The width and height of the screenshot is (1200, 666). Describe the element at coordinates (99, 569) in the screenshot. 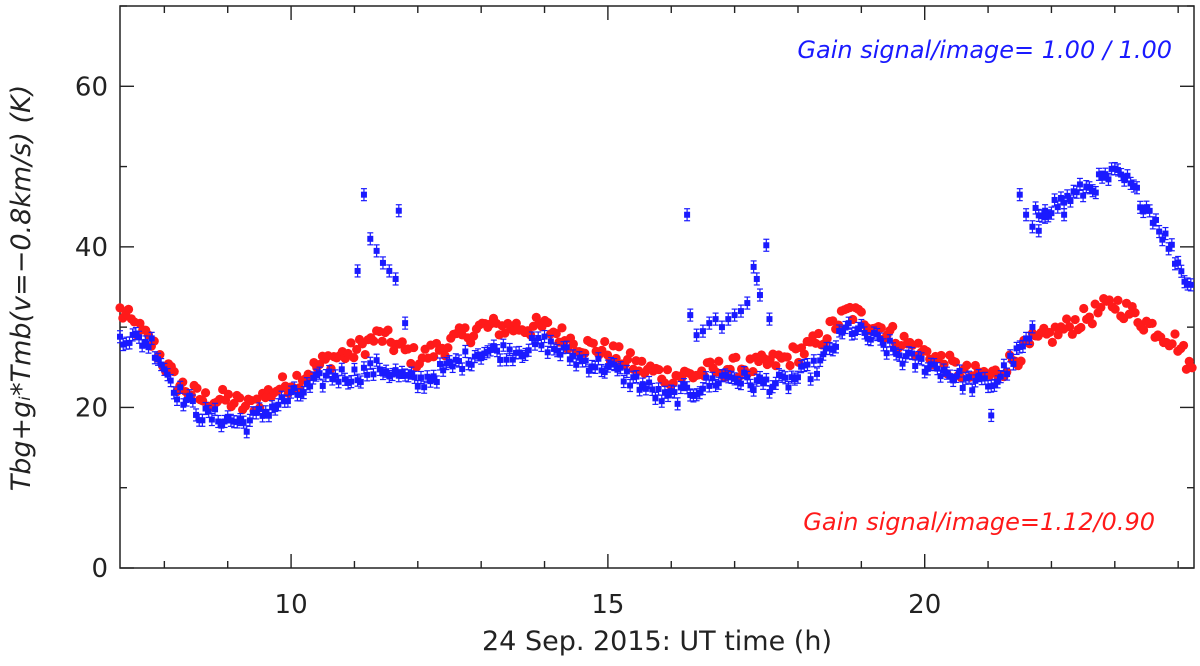

I see `y-tick-label: 0` at that location.